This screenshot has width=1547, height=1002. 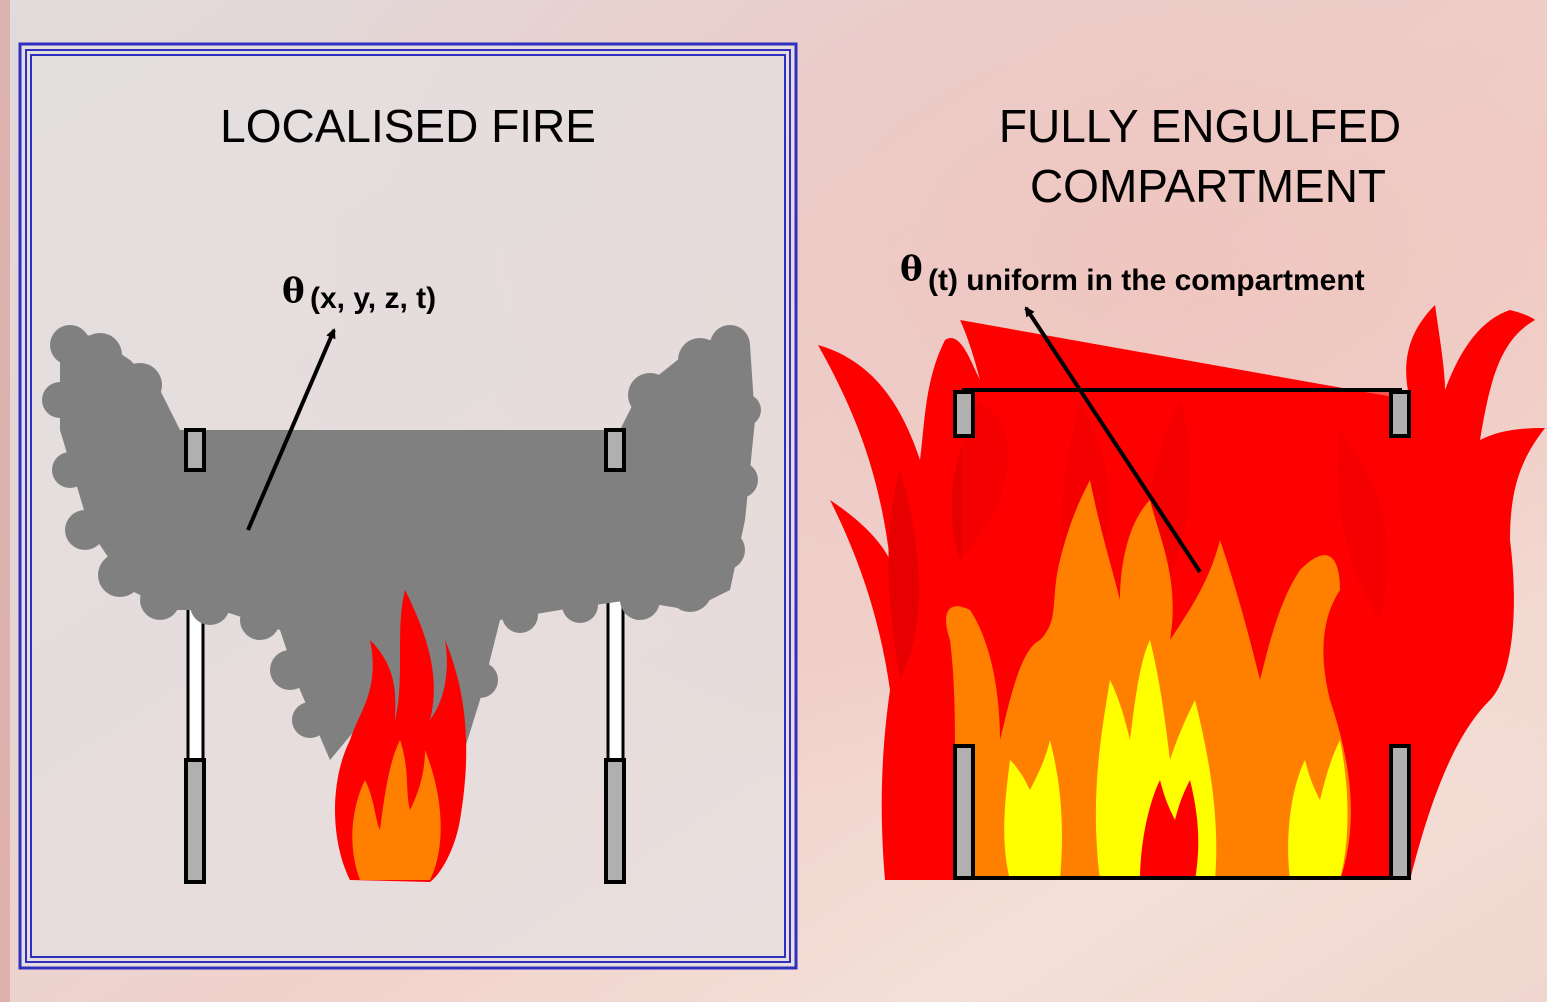 I want to click on panel-title: LOCALISED FIRE, so click(x=408, y=126).